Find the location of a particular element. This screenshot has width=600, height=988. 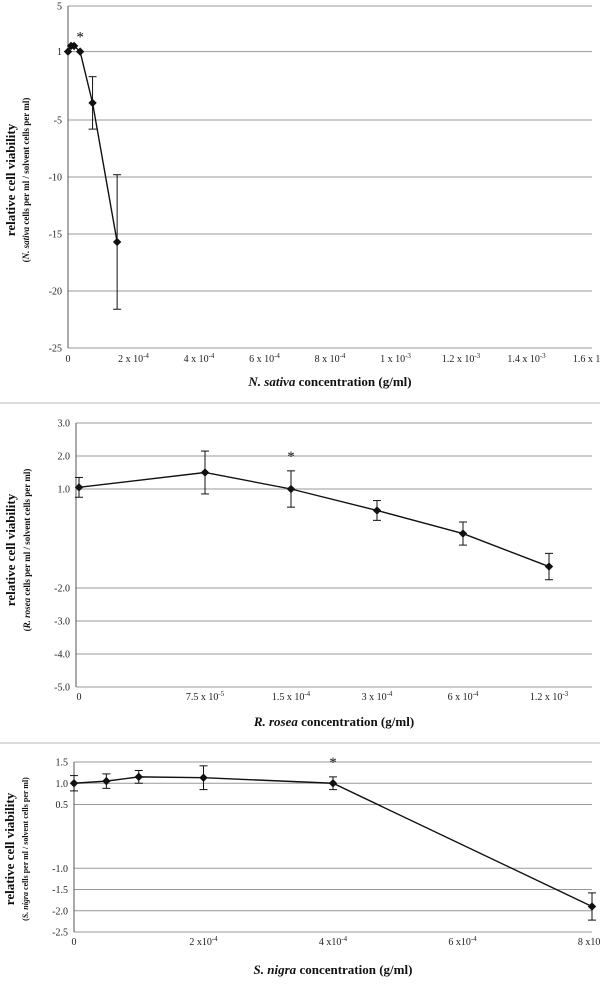

y-tick-label: -25 is located at coordinates (55, 349).